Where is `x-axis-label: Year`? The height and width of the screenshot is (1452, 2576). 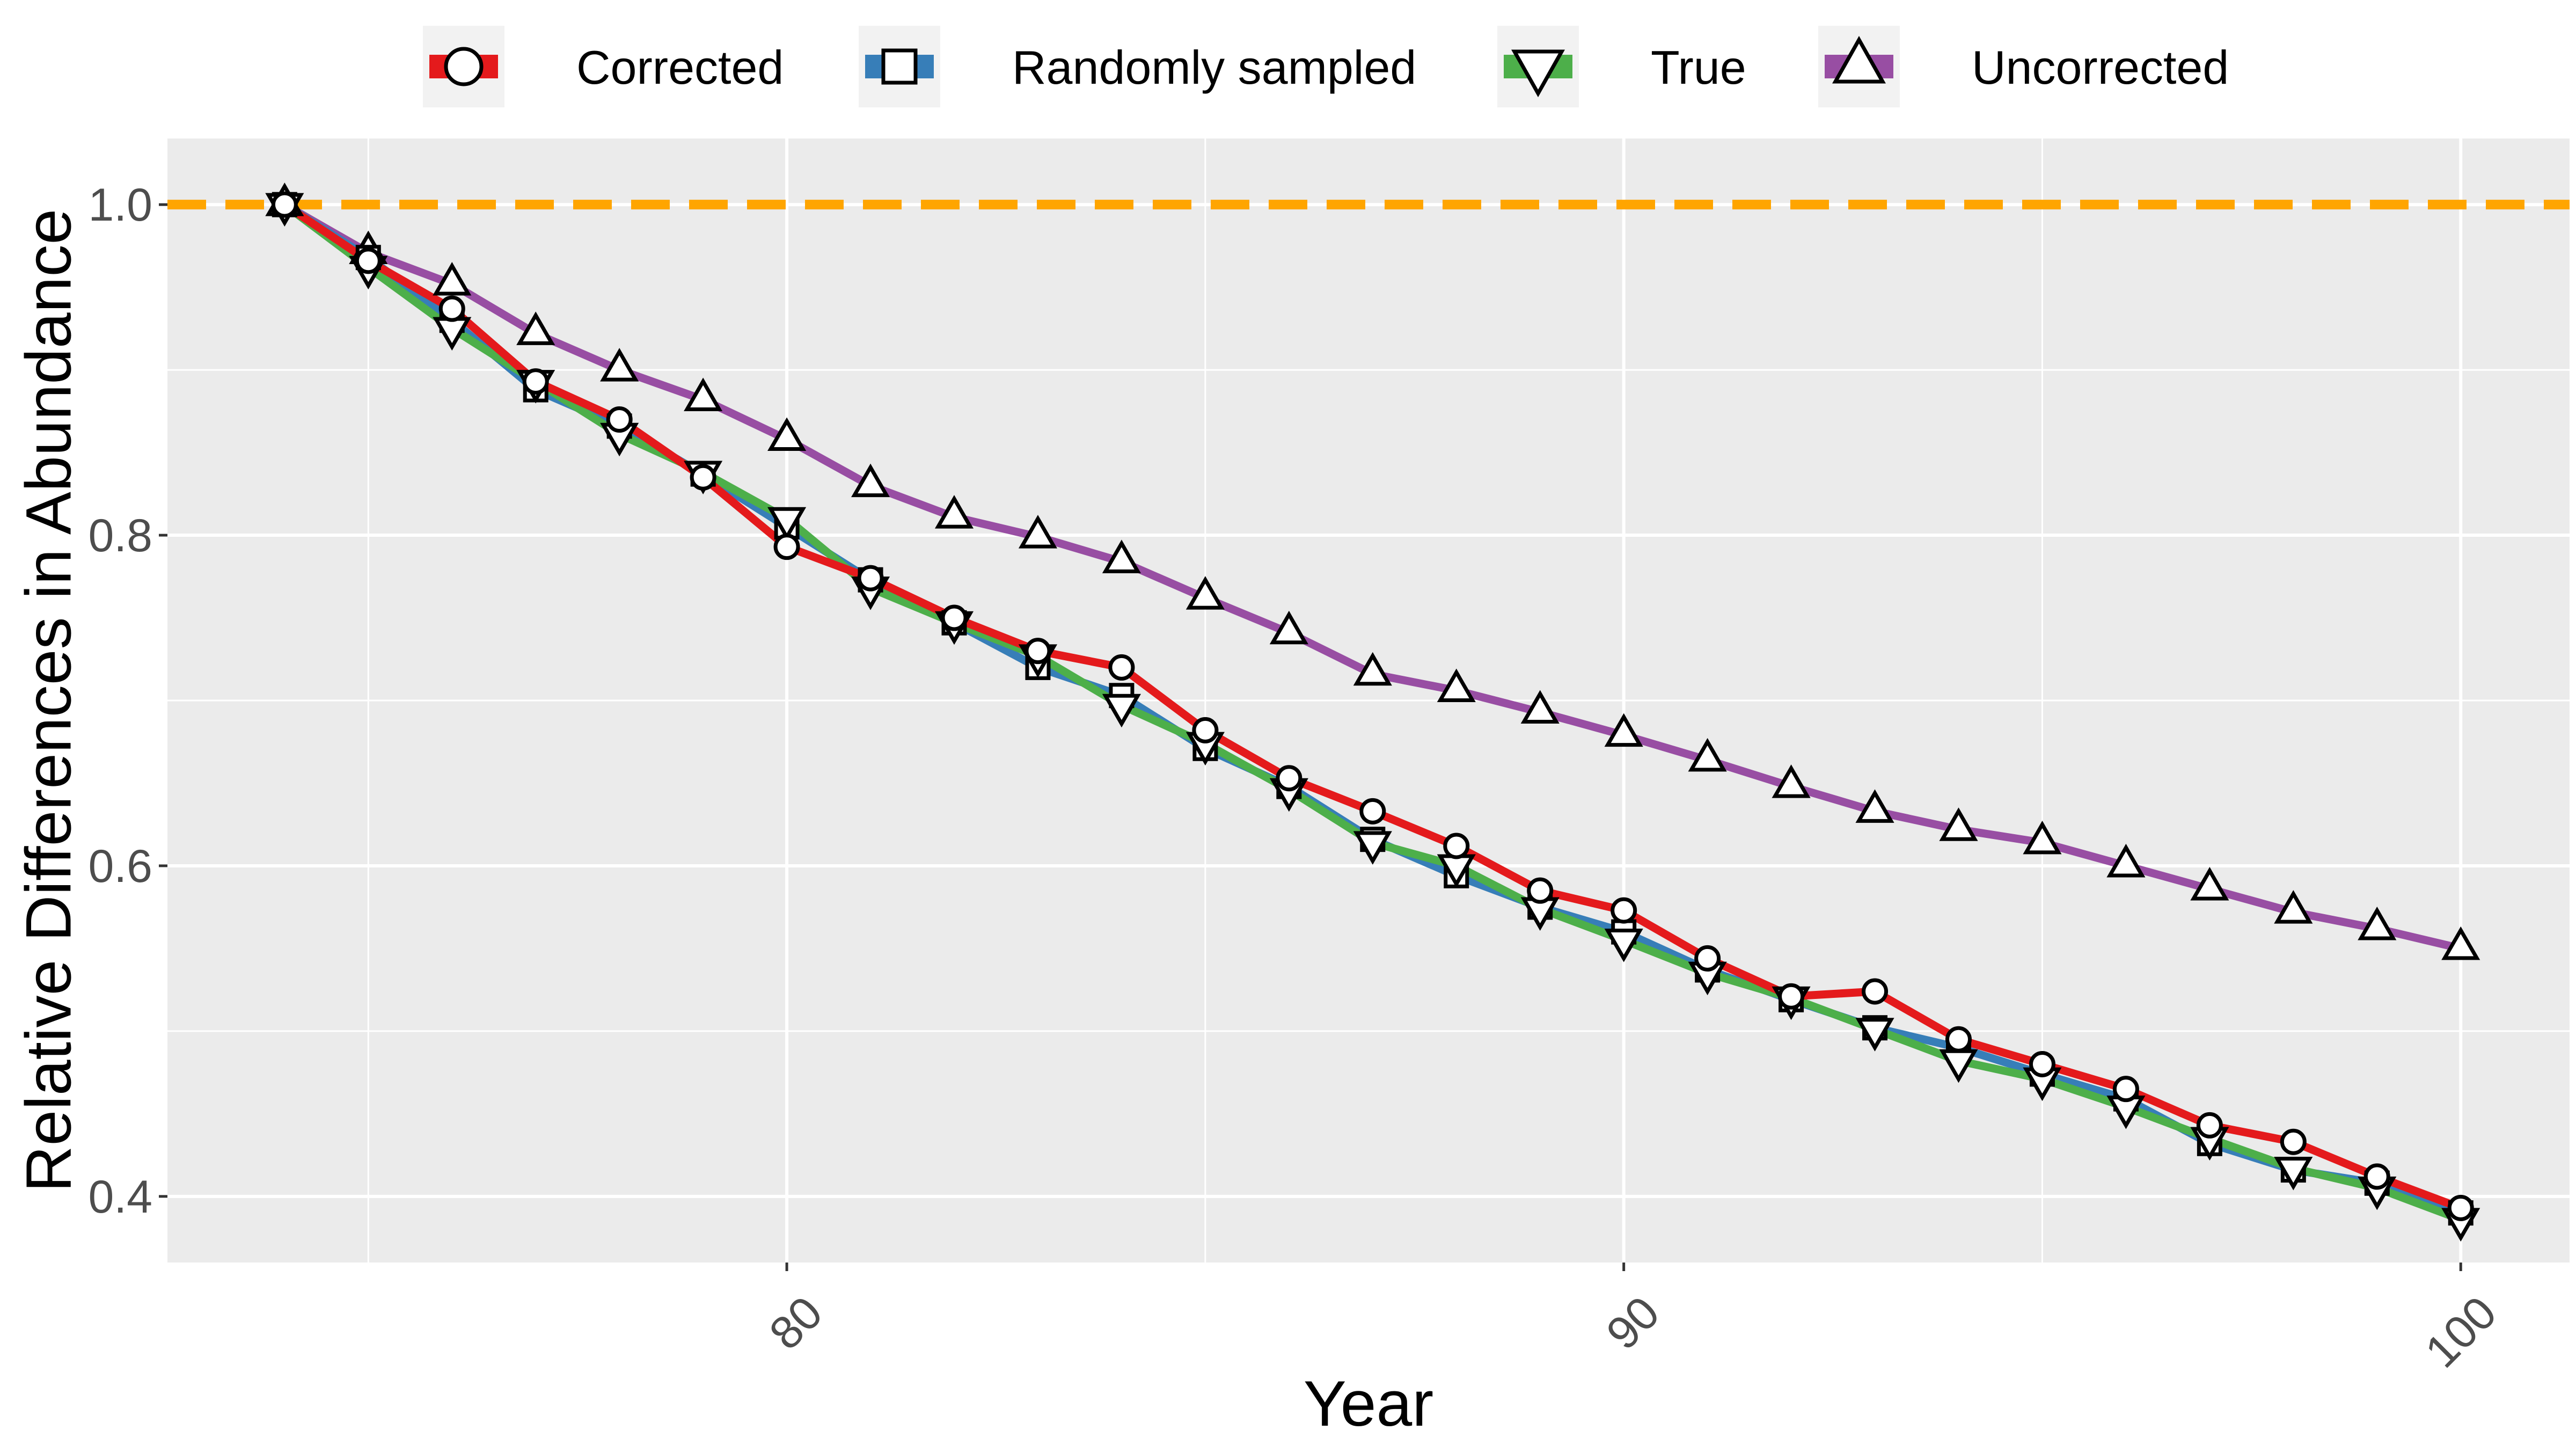
x-axis-label: Year is located at coordinates (1368, 1404).